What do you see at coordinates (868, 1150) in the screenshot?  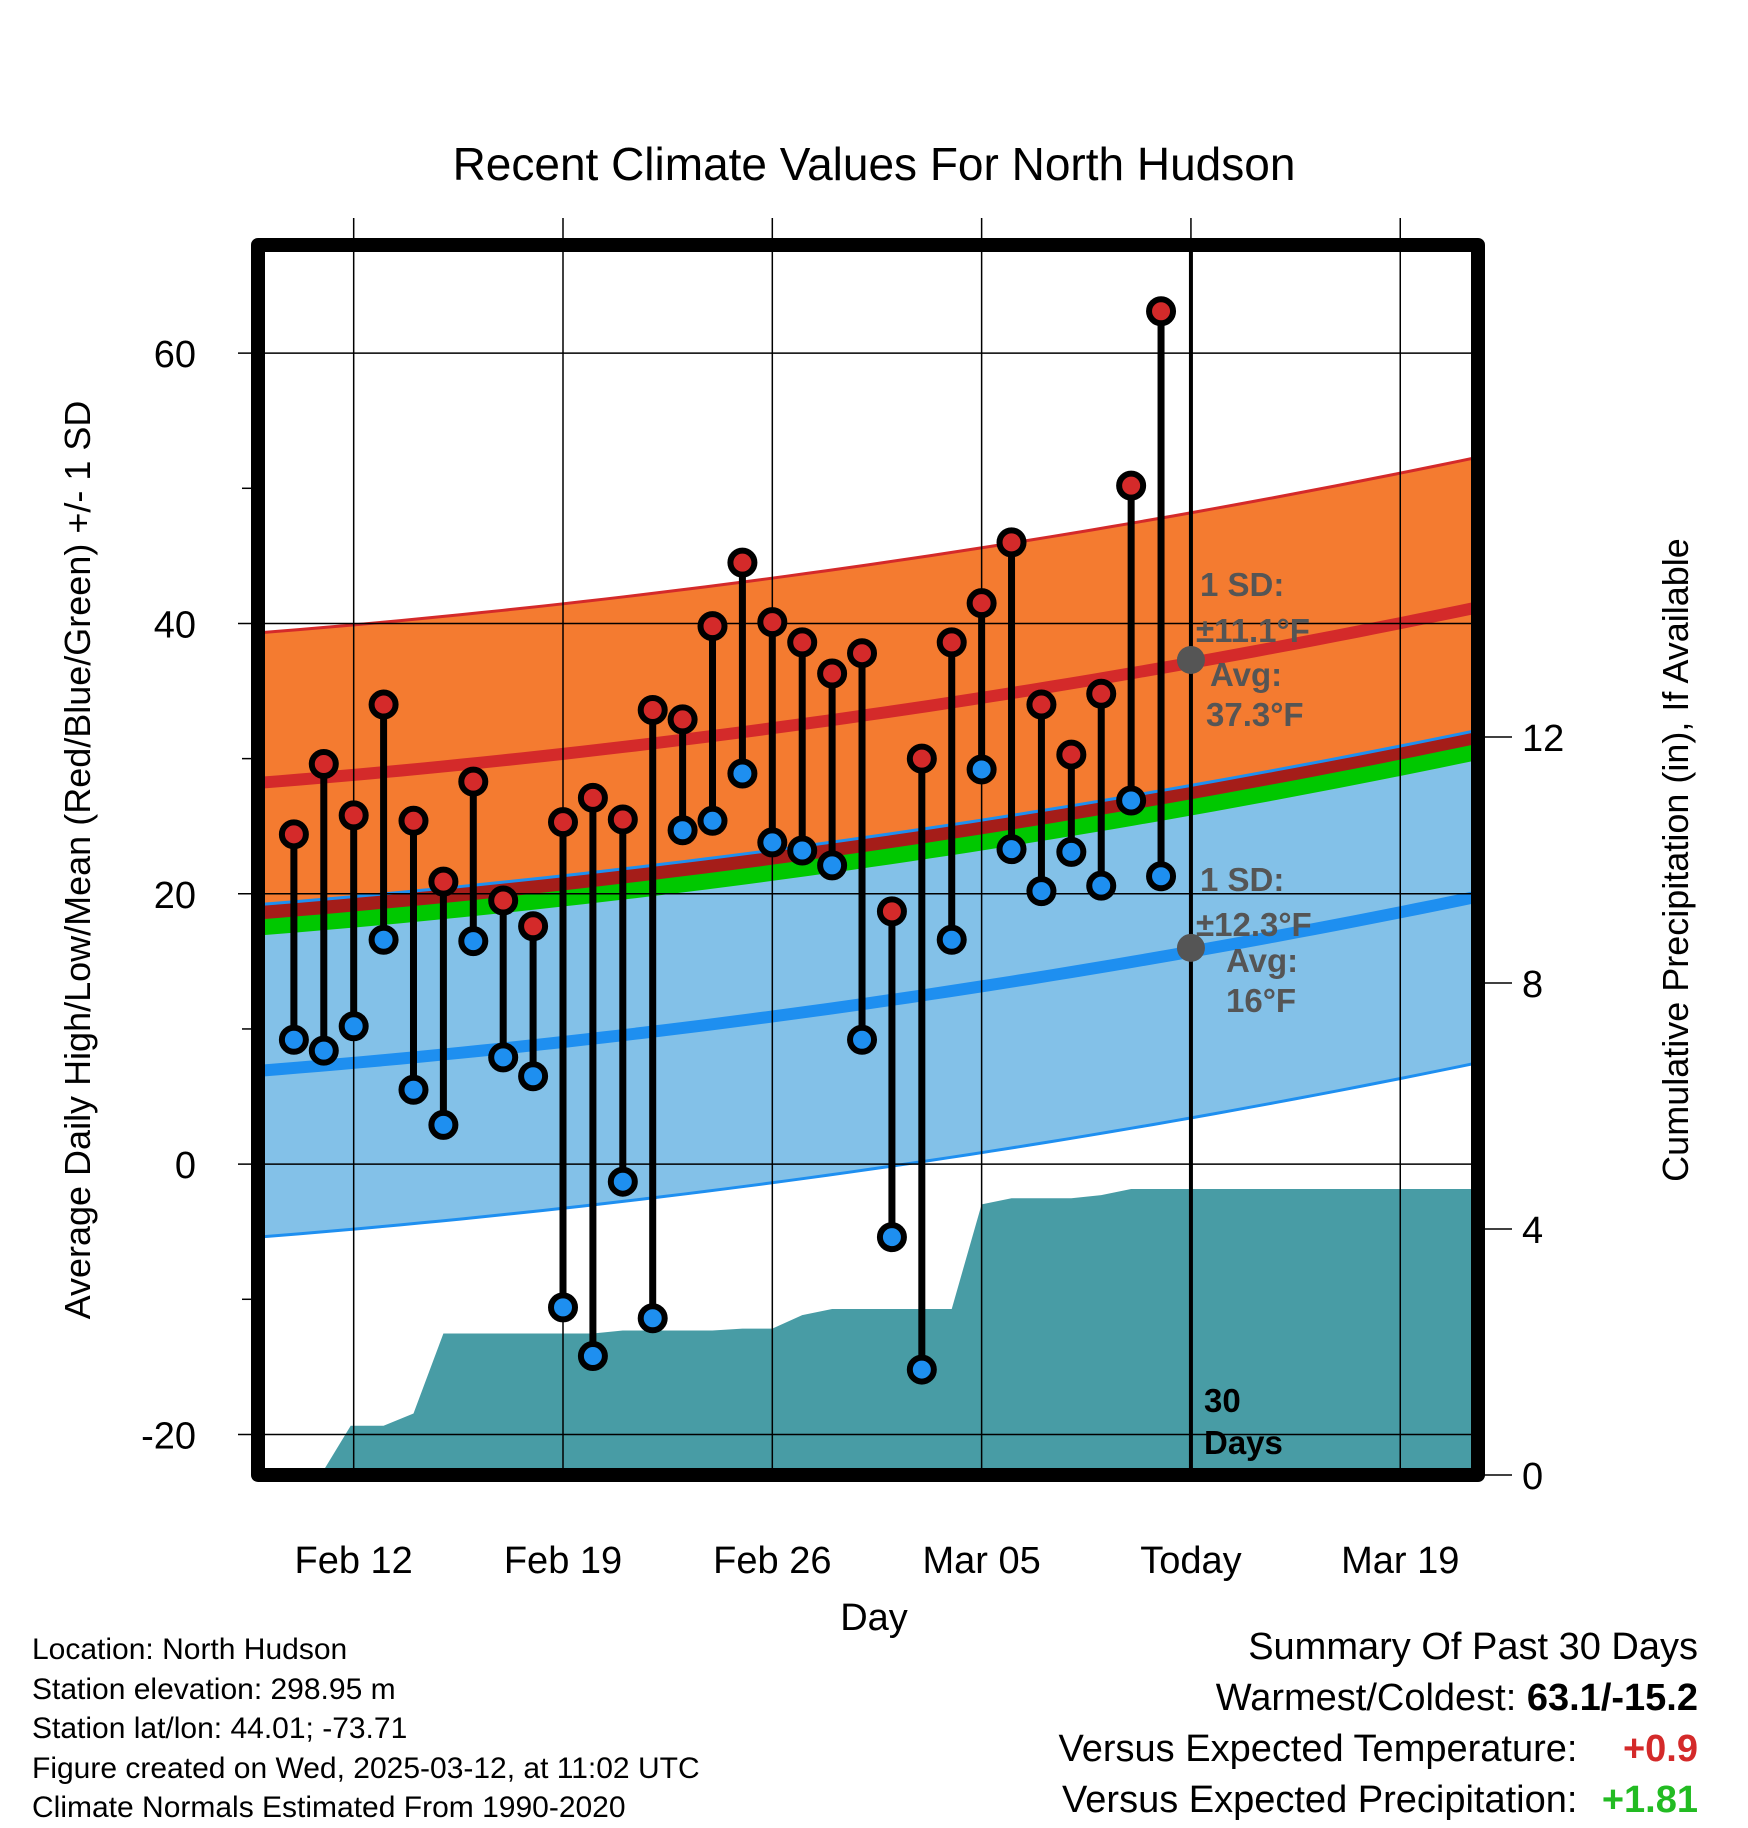 I see `low-sd-lower` at bounding box center [868, 1150].